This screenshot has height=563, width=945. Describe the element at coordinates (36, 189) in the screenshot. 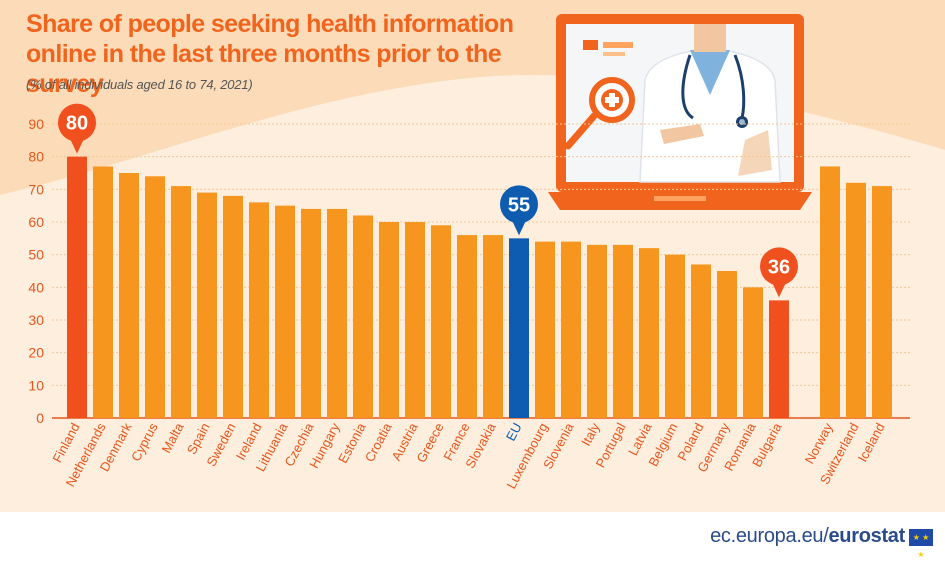

I see `y-tick-label: 70` at that location.